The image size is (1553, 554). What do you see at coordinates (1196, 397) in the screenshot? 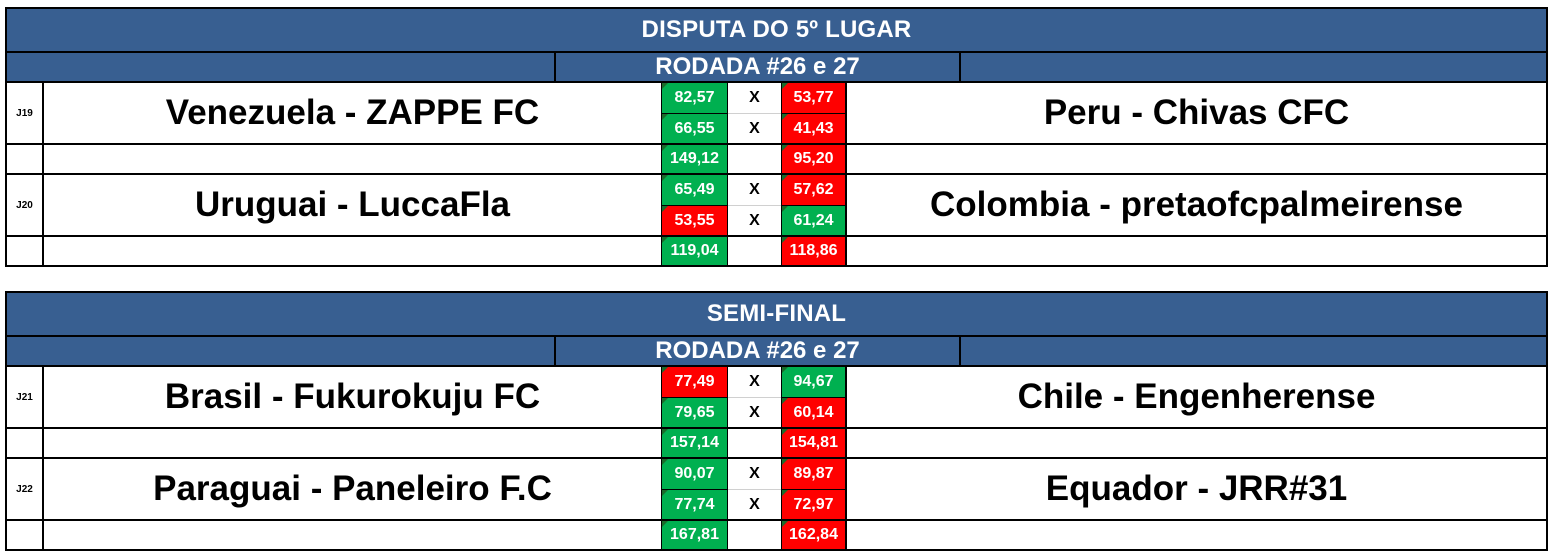
I see `away-team: Chile - Engenherense` at bounding box center [1196, 397].